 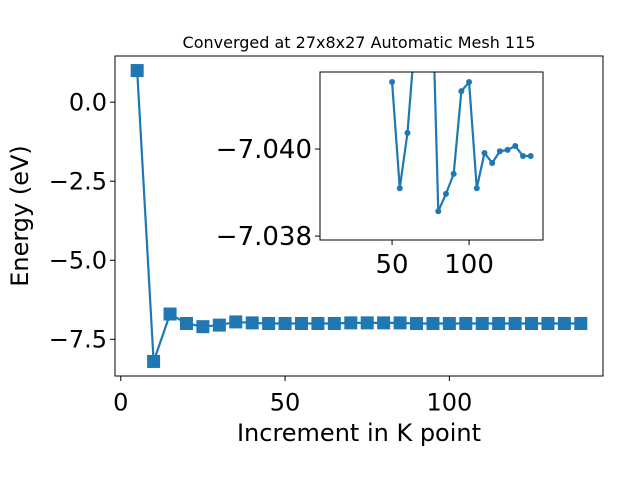 I want to click on plot-content, so click(x=461, y=143).